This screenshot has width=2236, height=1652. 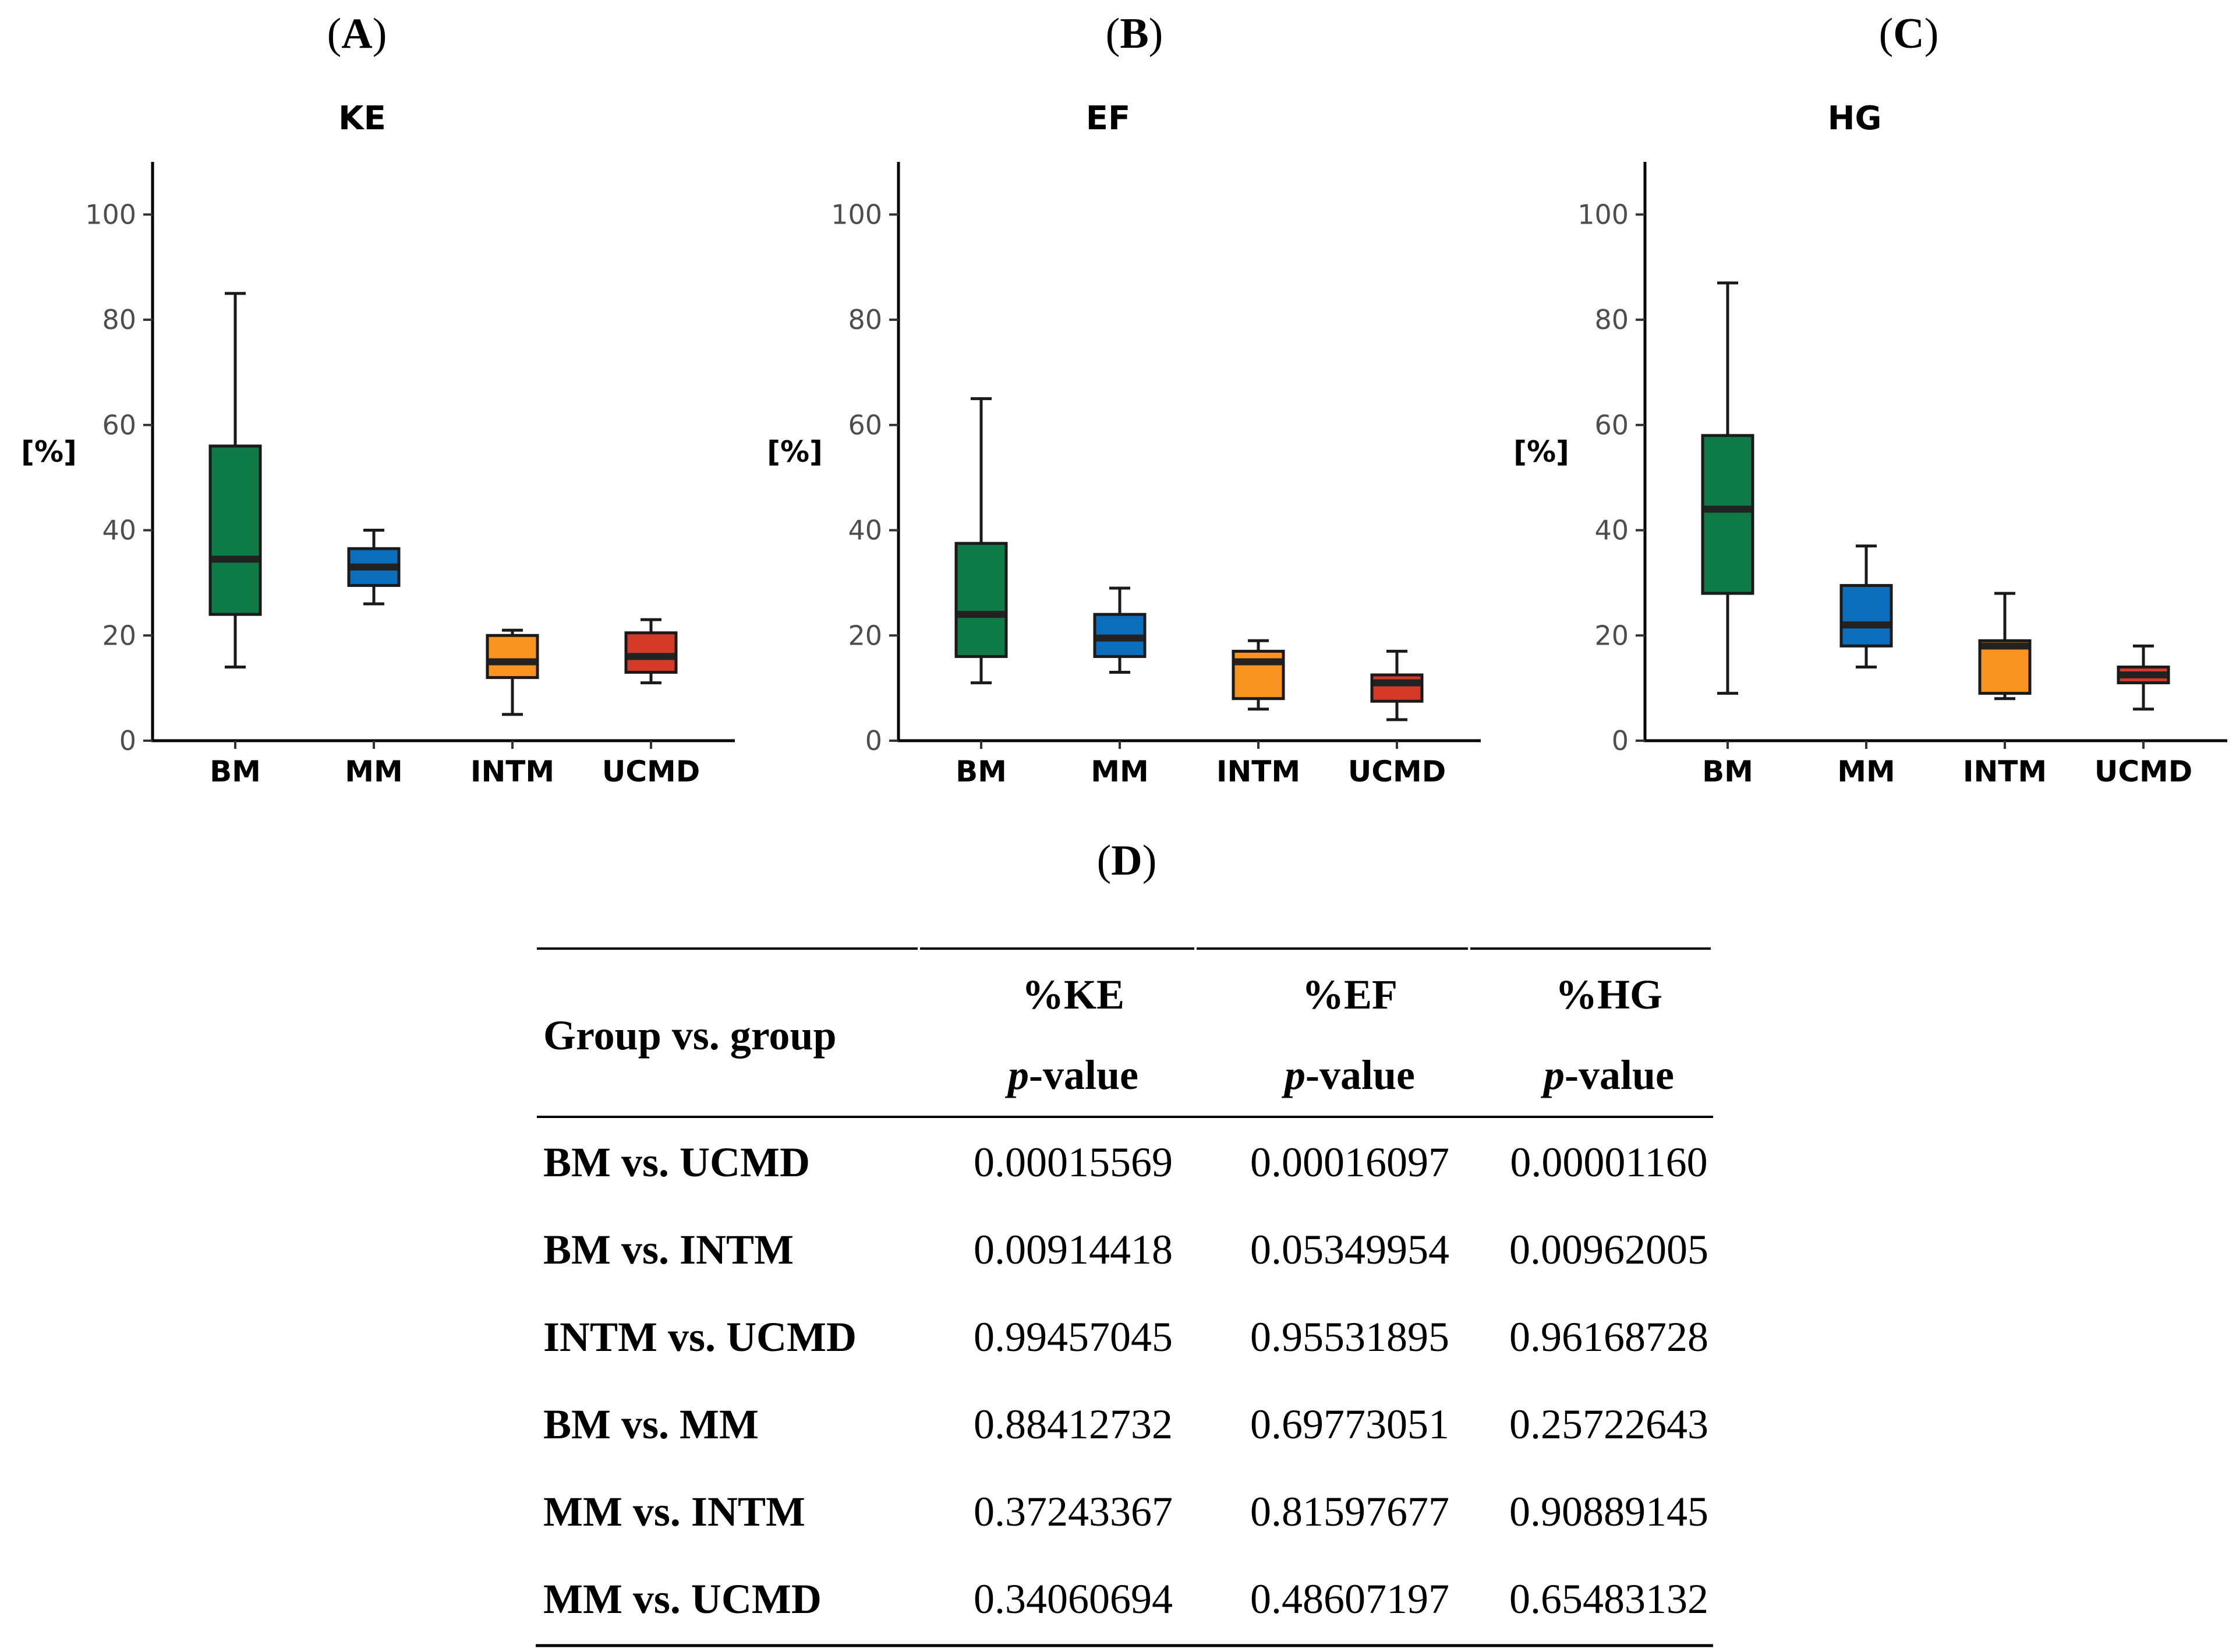 I want to click on table-header-measure: %KE, so click(x=1073, y=994).